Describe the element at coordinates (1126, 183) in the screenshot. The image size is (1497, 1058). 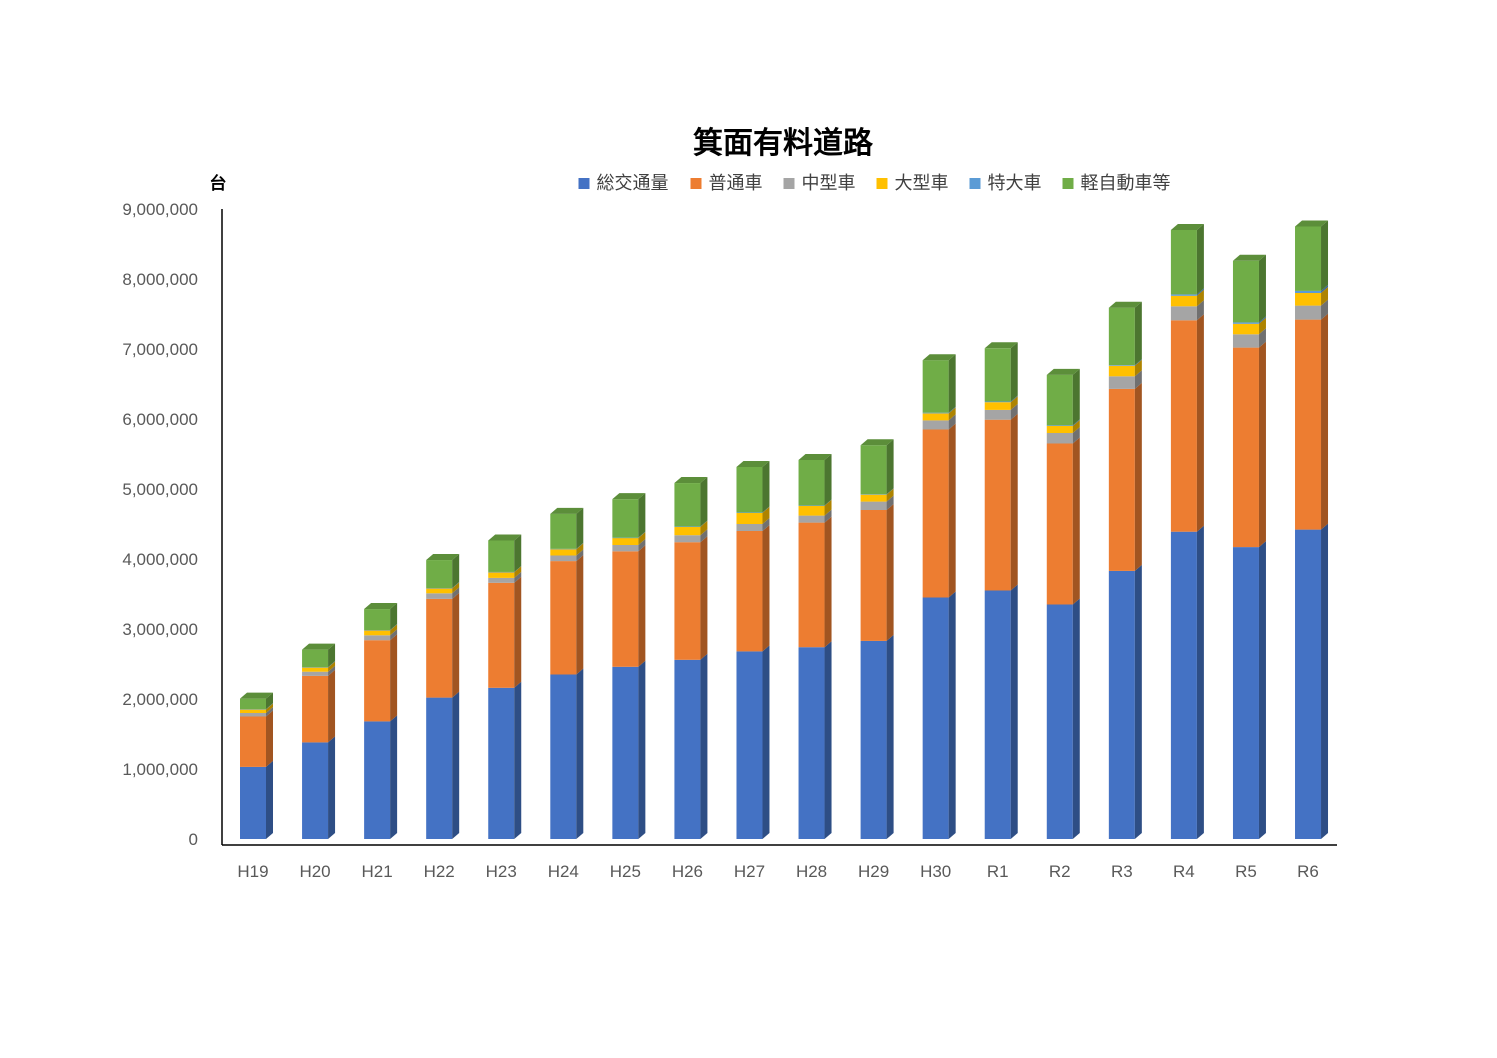
I see `legend-label: 軽自動車等` at that location.